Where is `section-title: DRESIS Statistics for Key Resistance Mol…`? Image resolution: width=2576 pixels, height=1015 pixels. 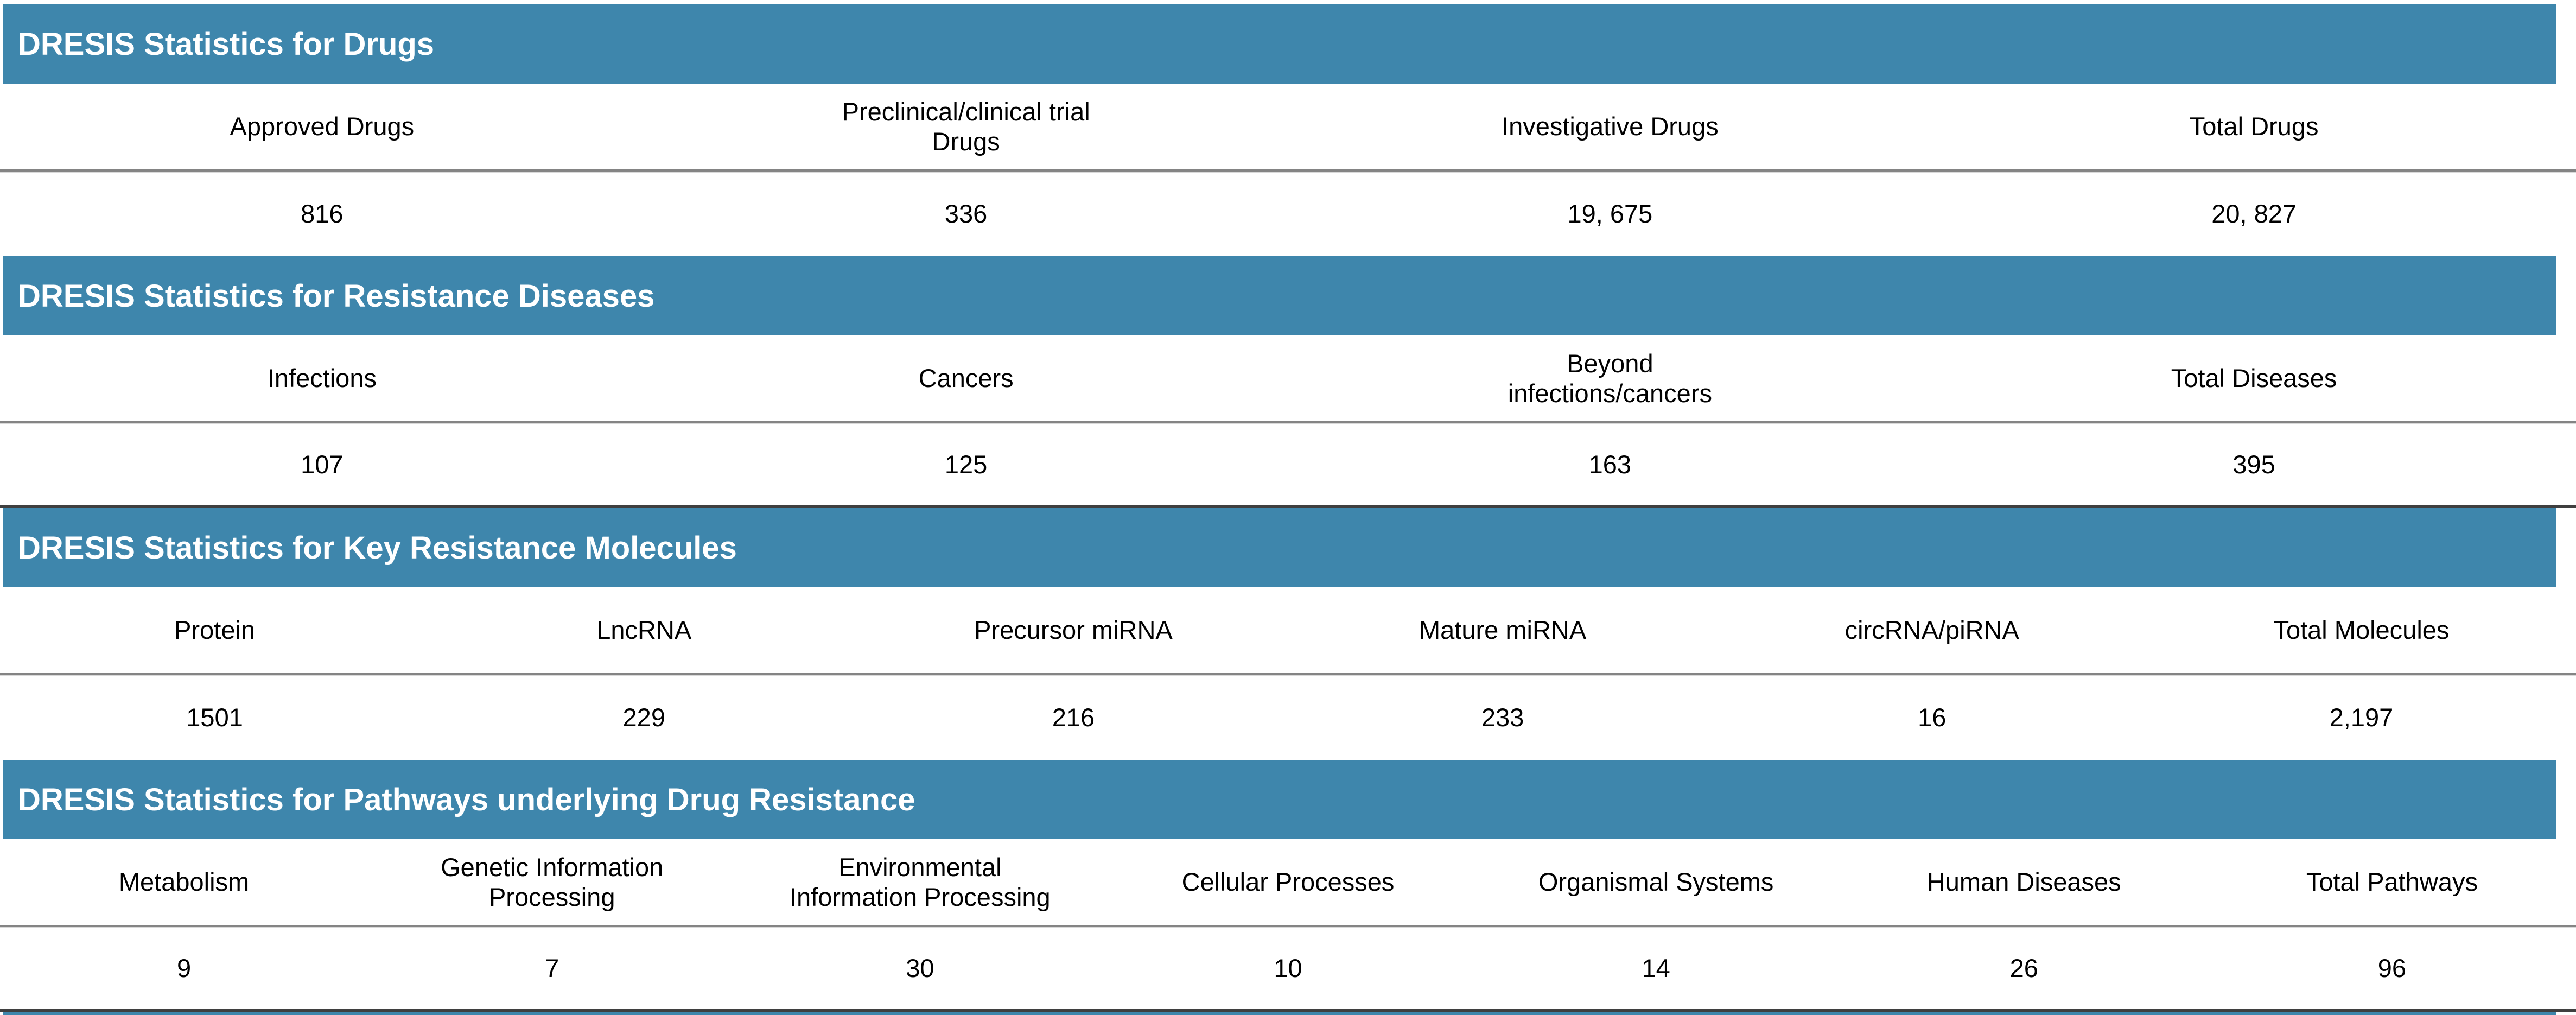
section-title: DRESIS Statistics for Key Resistance Mol… is located at coordinates (378, 548).